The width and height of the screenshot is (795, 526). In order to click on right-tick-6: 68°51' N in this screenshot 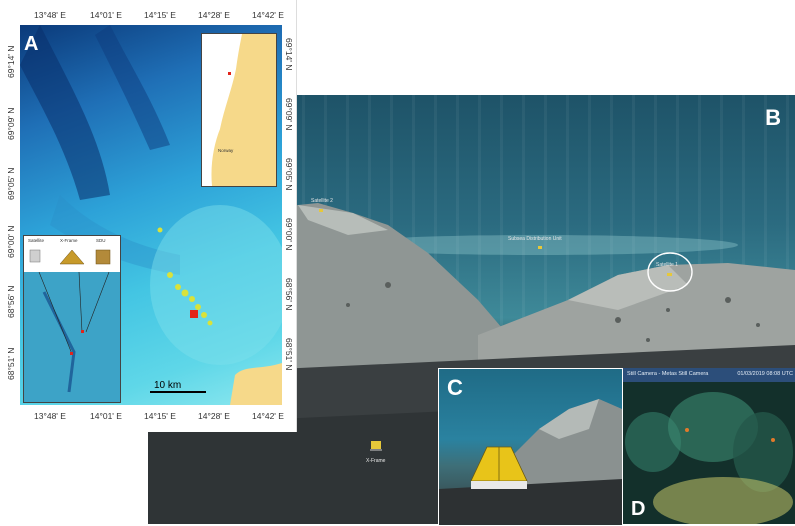, I will do `click(289, 354)`.